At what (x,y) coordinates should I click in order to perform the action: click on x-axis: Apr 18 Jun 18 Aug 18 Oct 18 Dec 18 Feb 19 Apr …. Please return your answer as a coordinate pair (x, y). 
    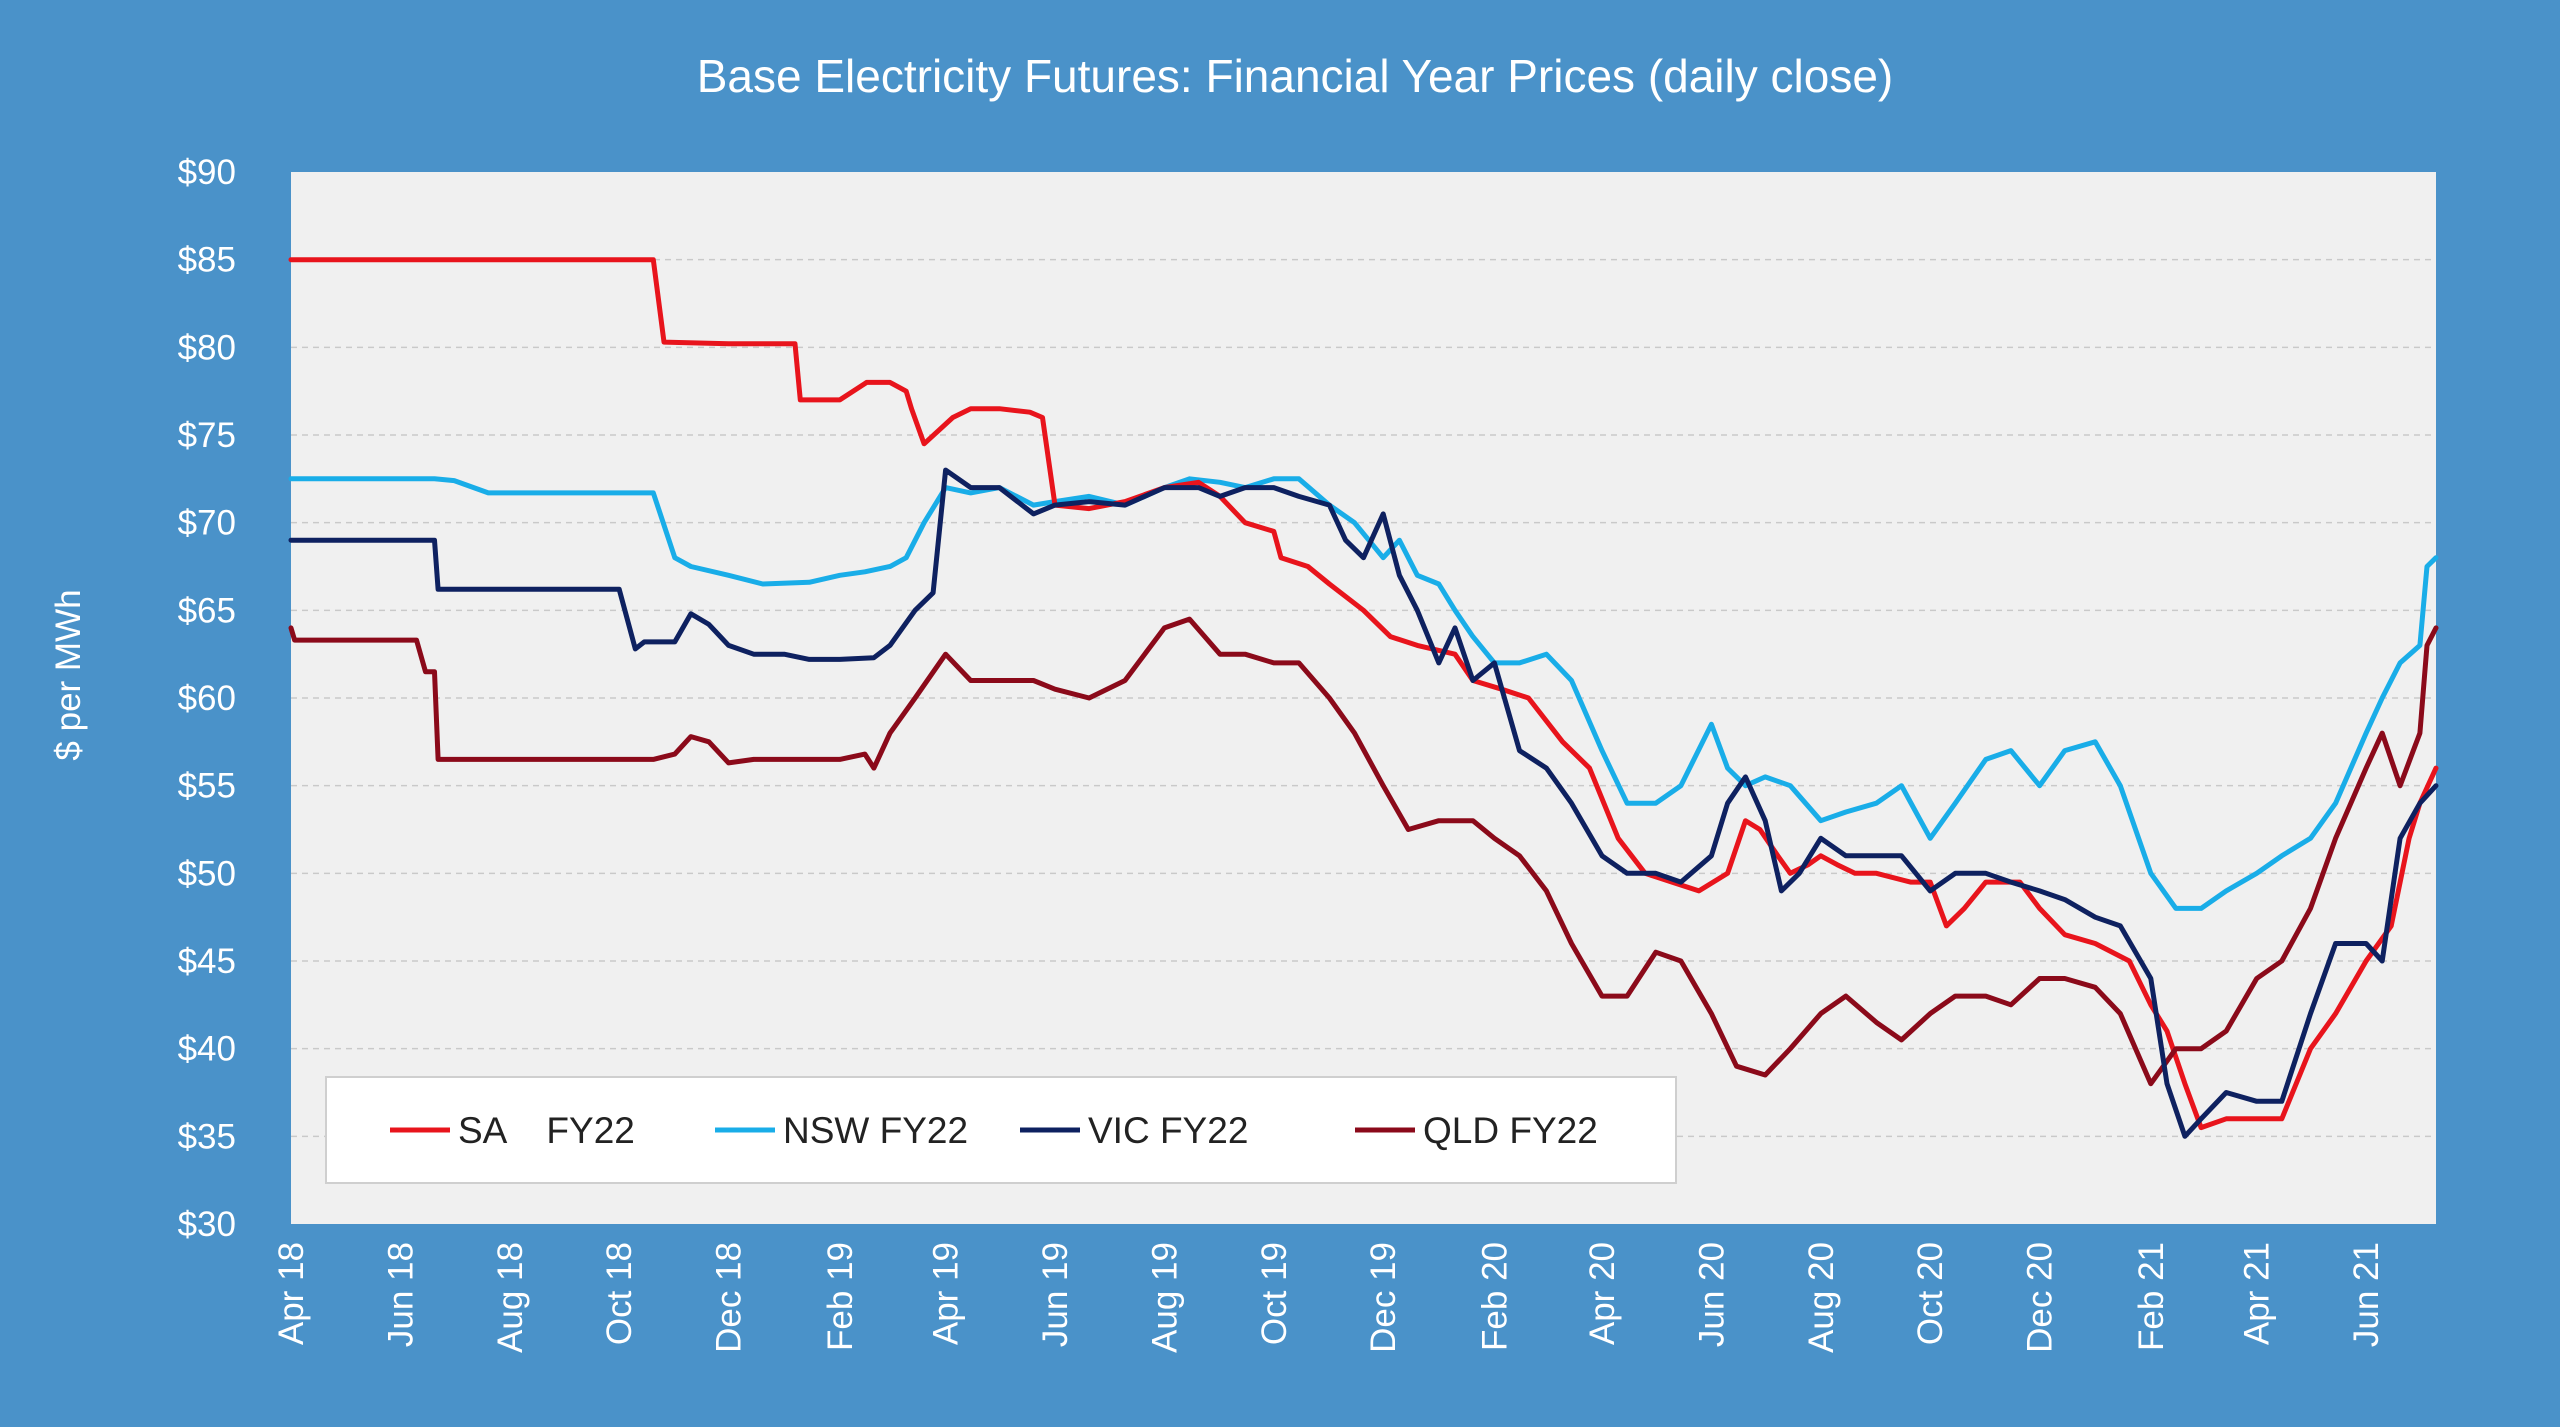
    Looking at the image, I should click on (1329, 1297).